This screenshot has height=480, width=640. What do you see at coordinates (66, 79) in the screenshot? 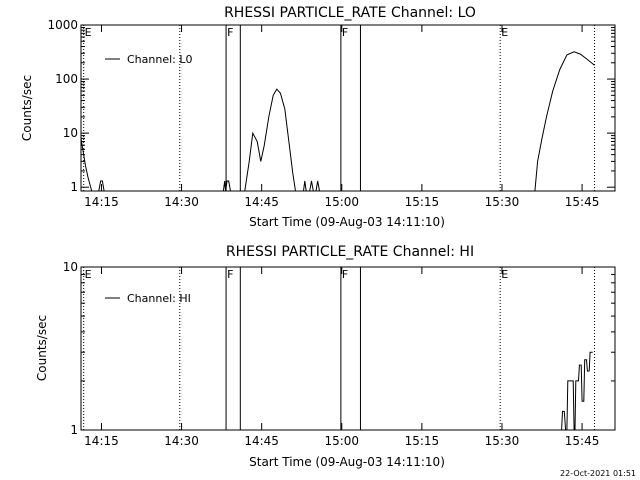
I see `y-tick-label: 100` at bounding box center [66, 79].